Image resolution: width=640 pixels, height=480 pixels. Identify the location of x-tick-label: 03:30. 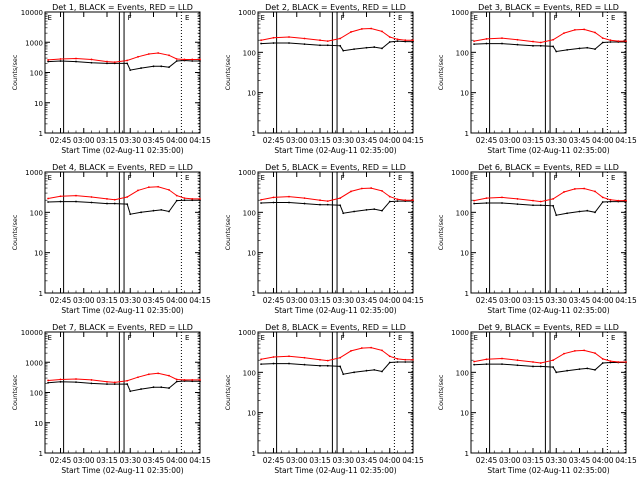
(343, 460).